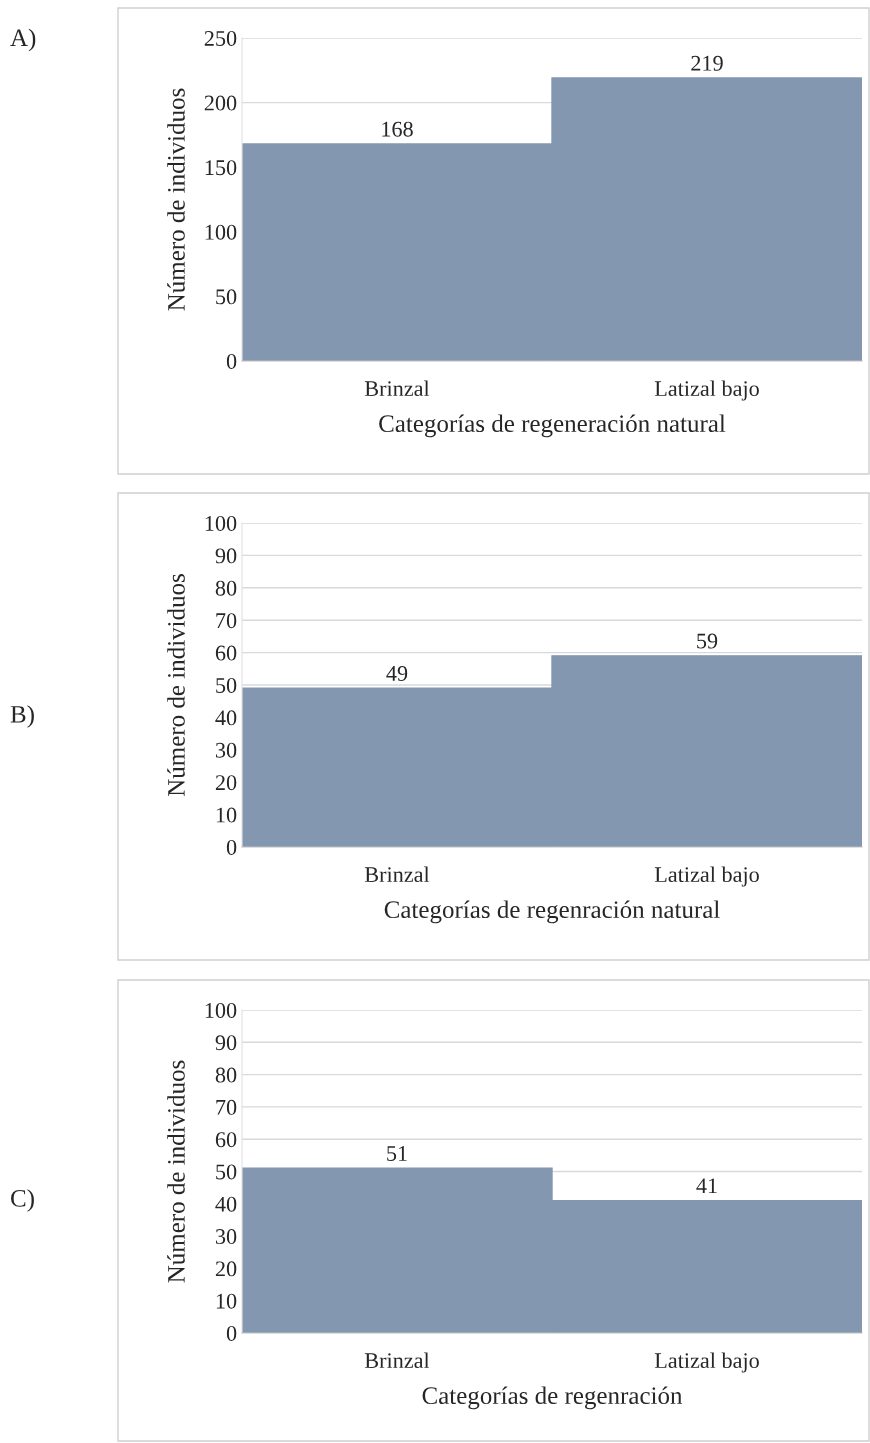 The image size is (870, 1443). I want to click on y-tick-label: 150, so click(221, 168).